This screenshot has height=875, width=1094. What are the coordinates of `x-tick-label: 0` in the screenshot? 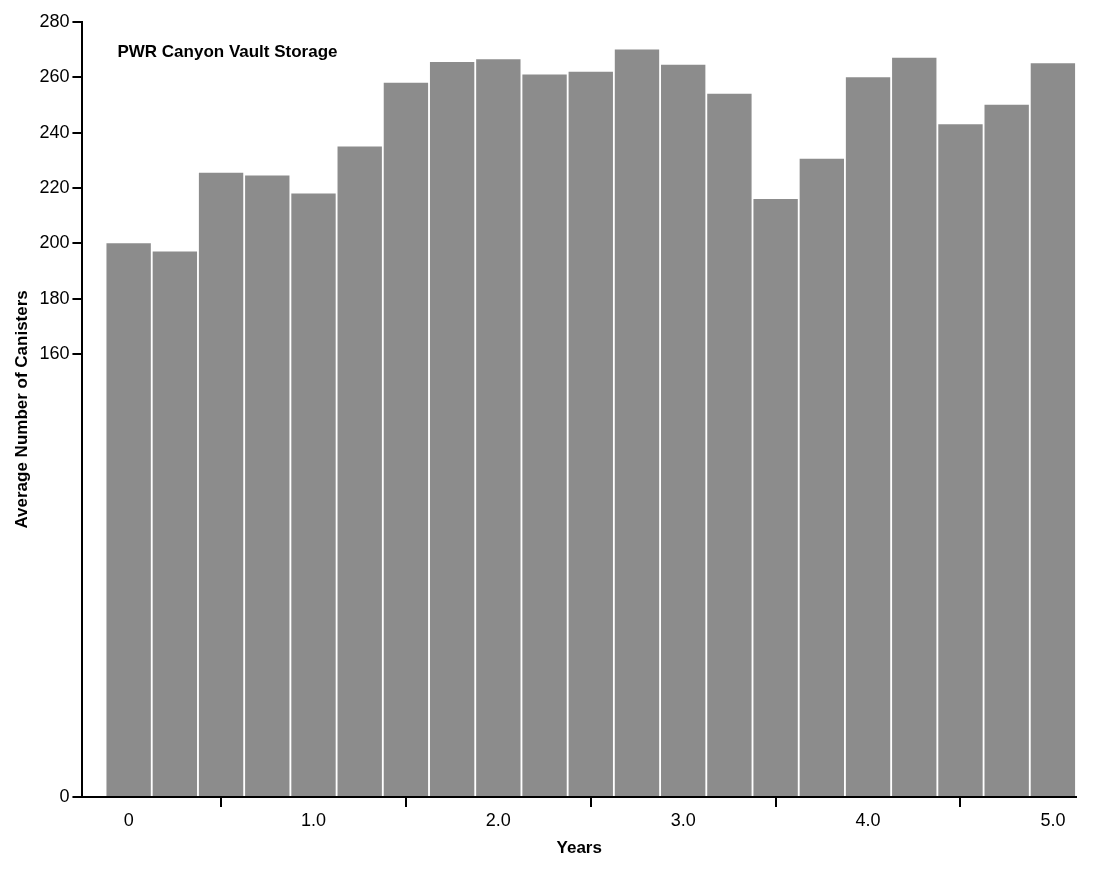 It's located at (128, 819).